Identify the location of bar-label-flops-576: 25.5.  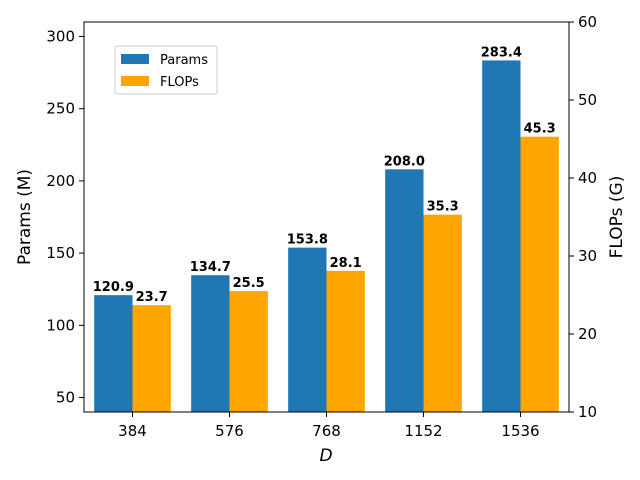
(249, 283).